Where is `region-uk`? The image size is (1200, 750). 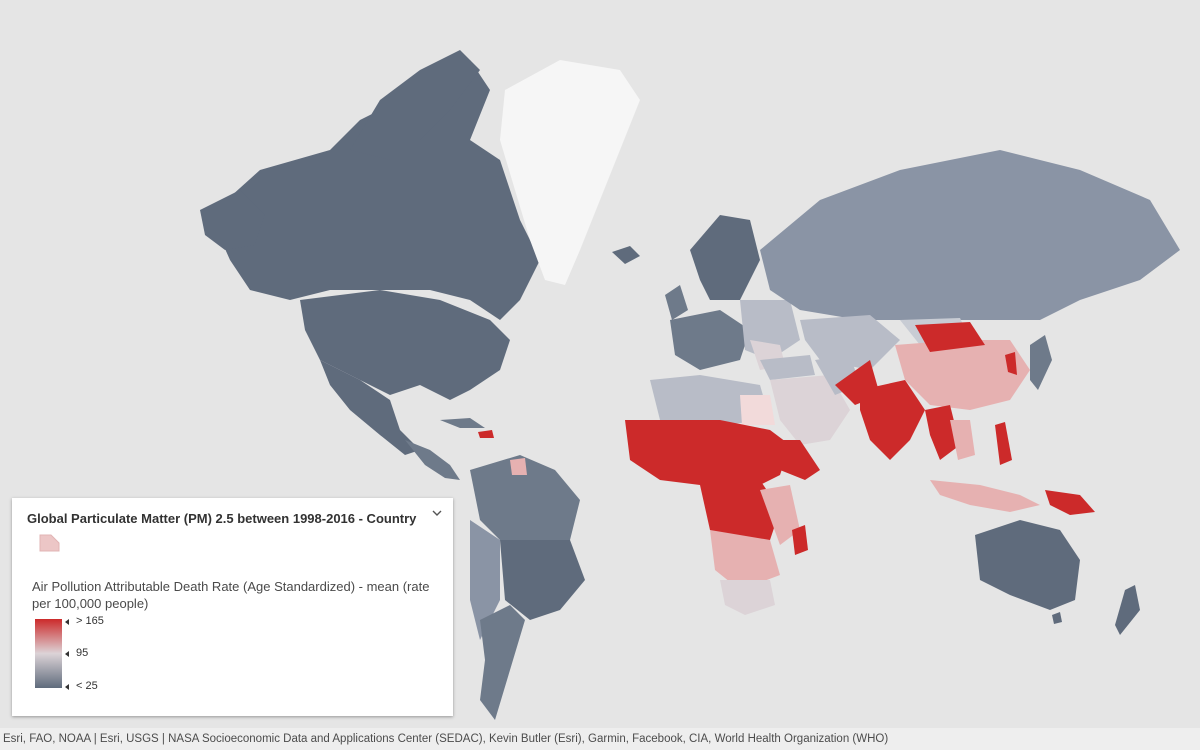
region-uk is located at coordinates (676, 302).